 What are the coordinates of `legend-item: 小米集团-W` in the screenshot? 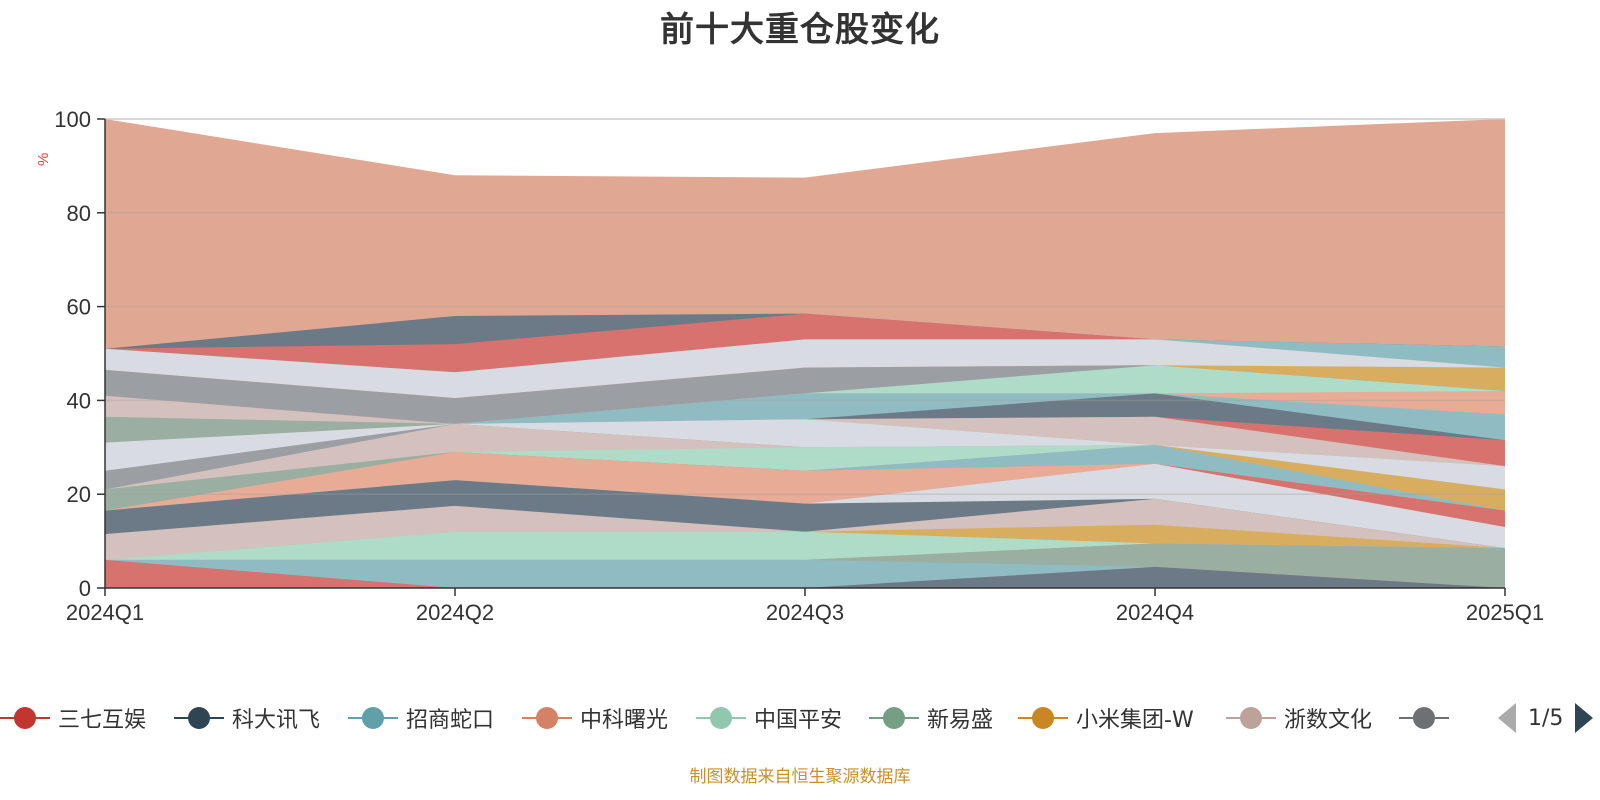 It's located at (1106, 718).